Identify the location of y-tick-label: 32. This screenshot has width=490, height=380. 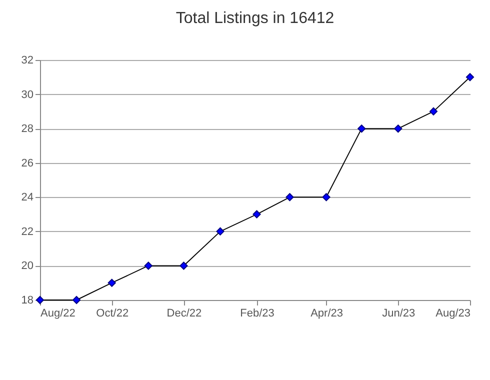
(27, 60).